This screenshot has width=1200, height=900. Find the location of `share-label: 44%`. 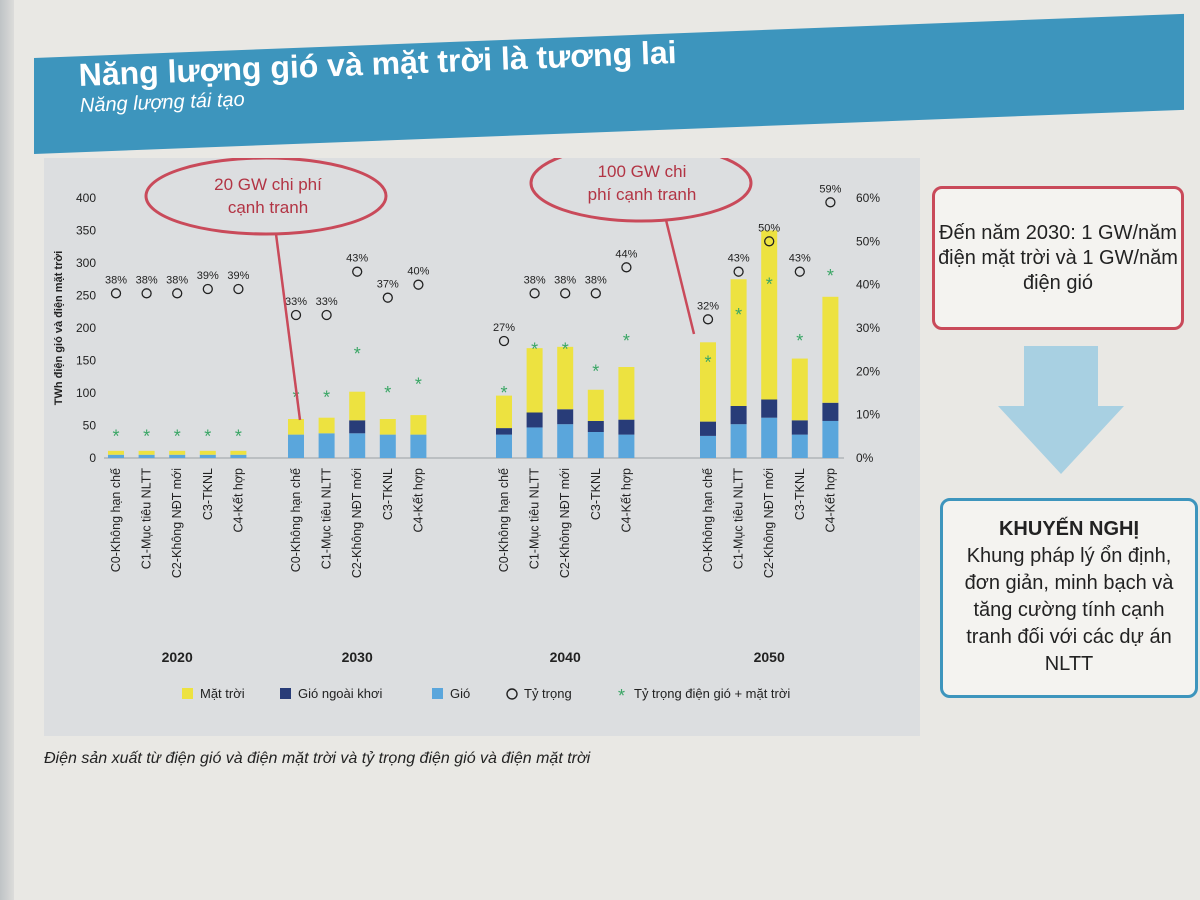

share-label: 44% is located at coordinates (626, 254).